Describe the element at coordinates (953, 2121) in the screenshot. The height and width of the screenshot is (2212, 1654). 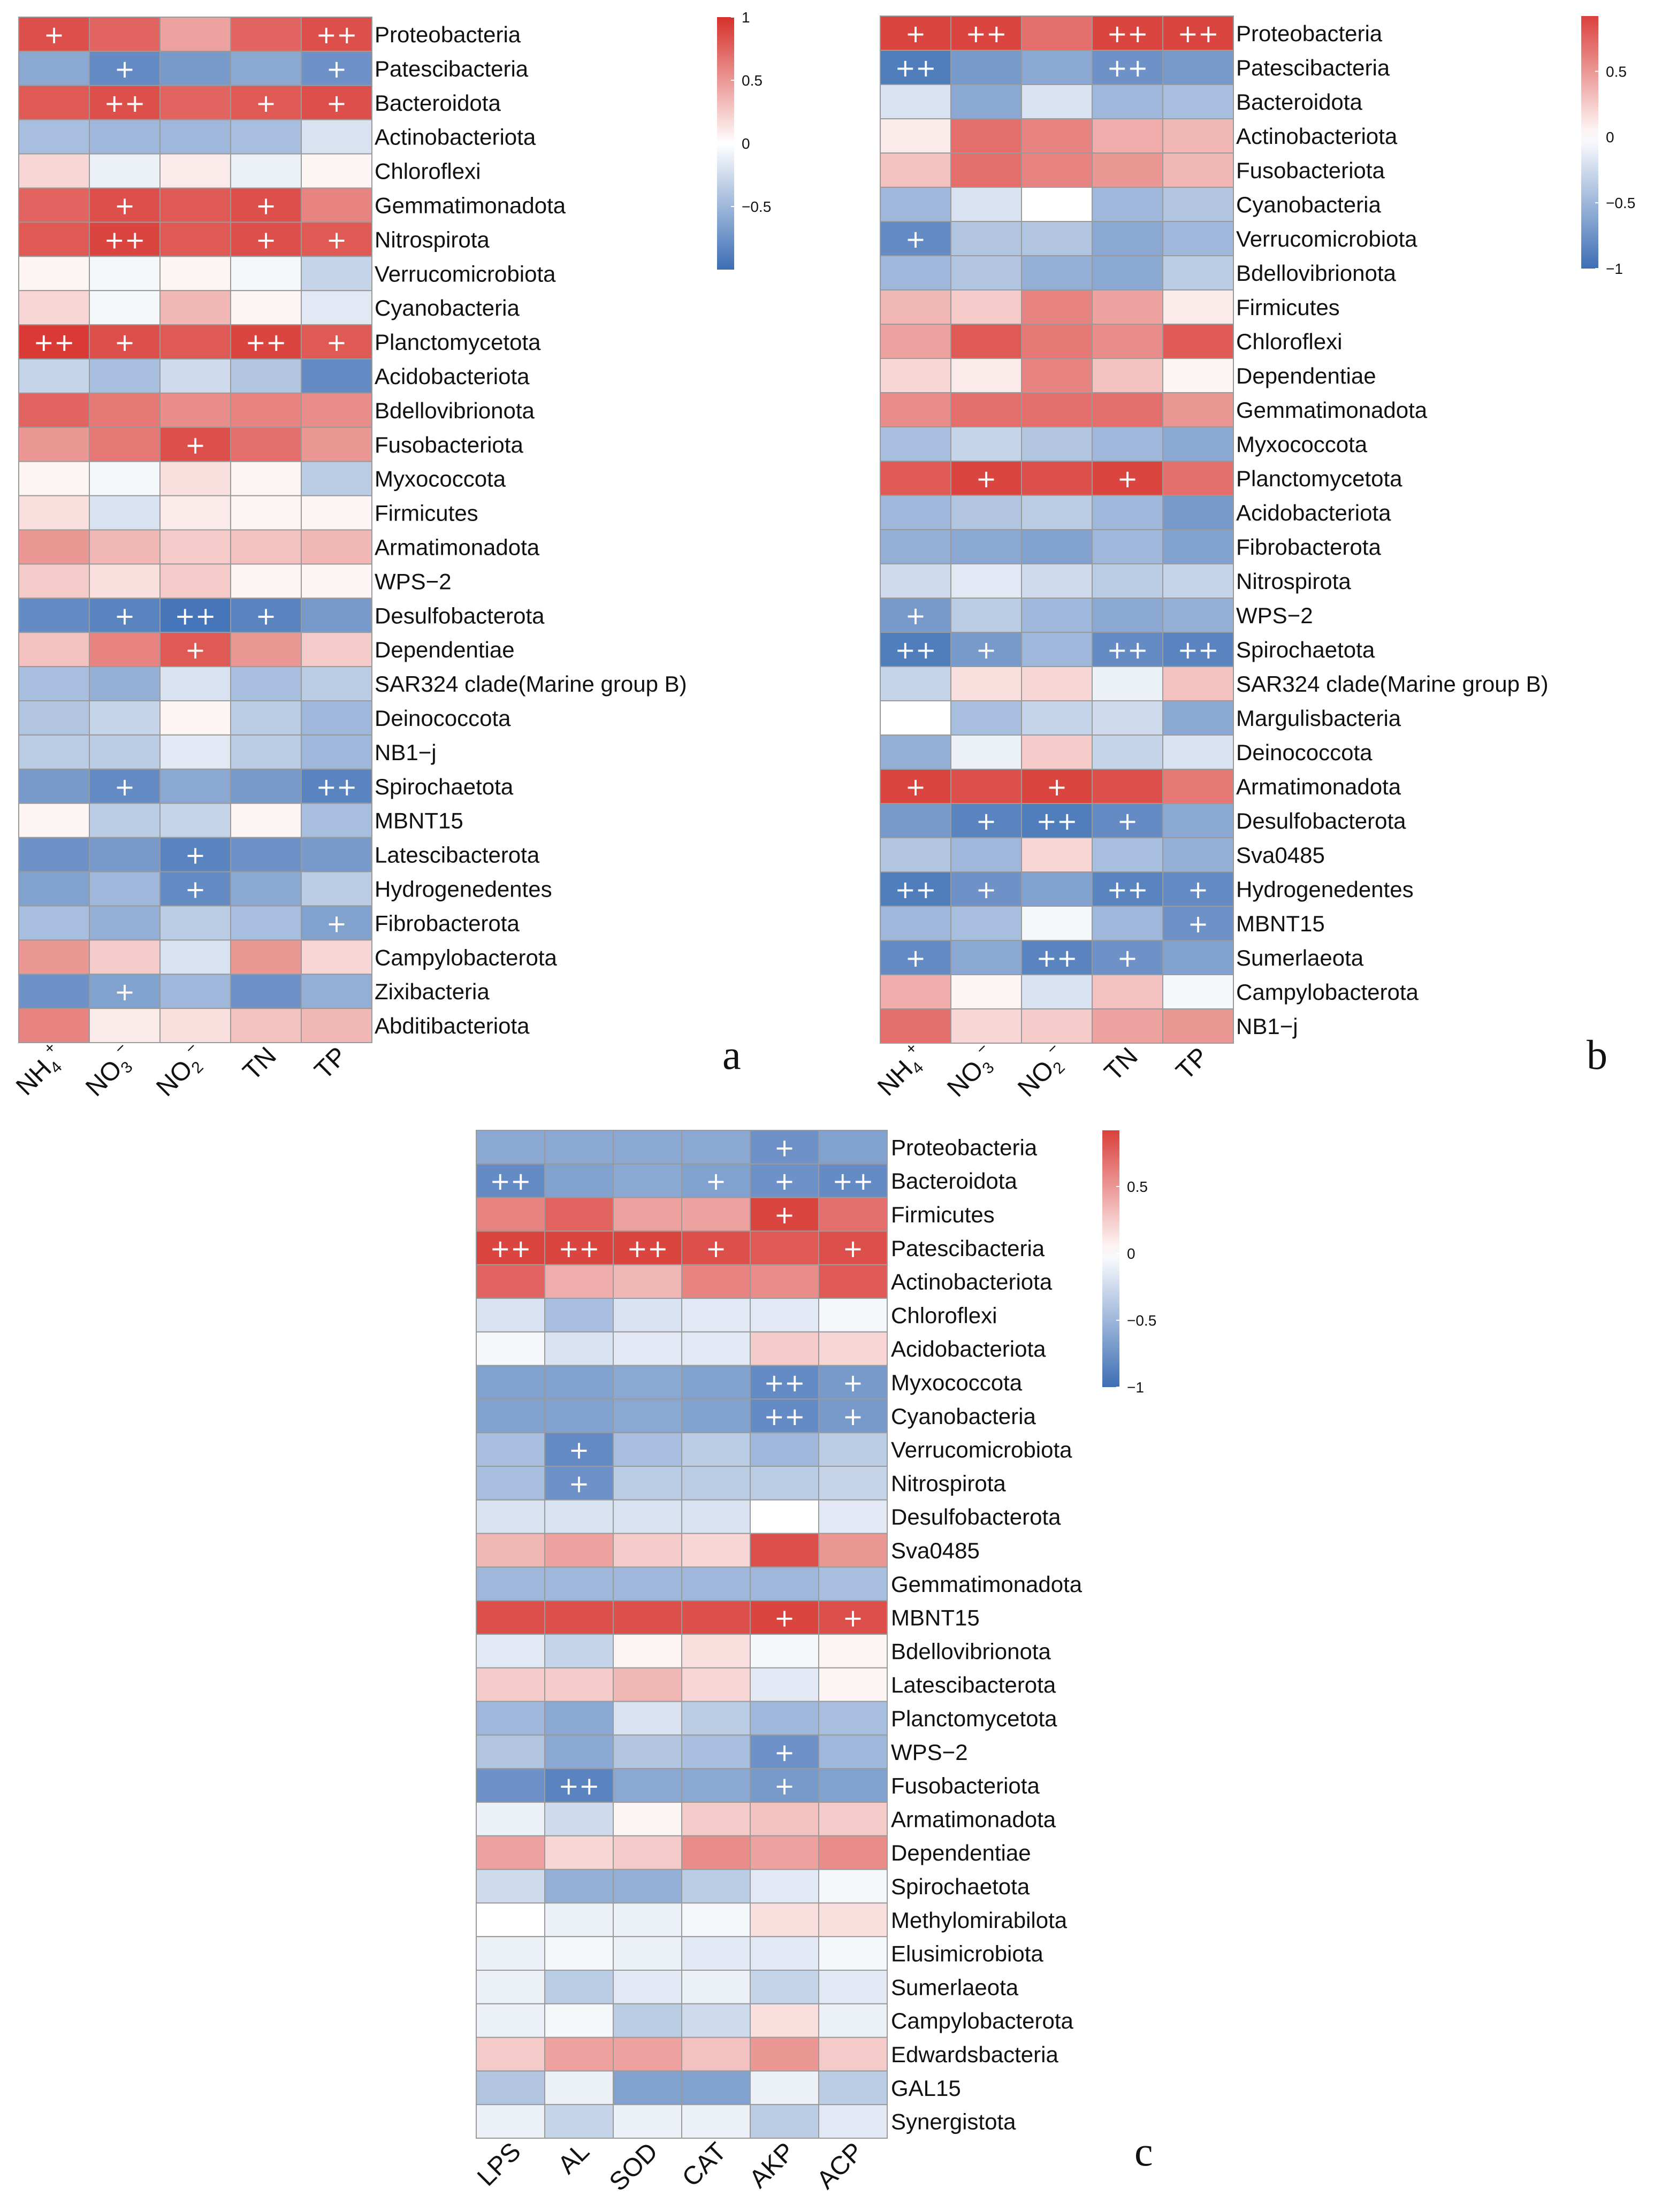
I see `row-label: Synergistota` at that location.